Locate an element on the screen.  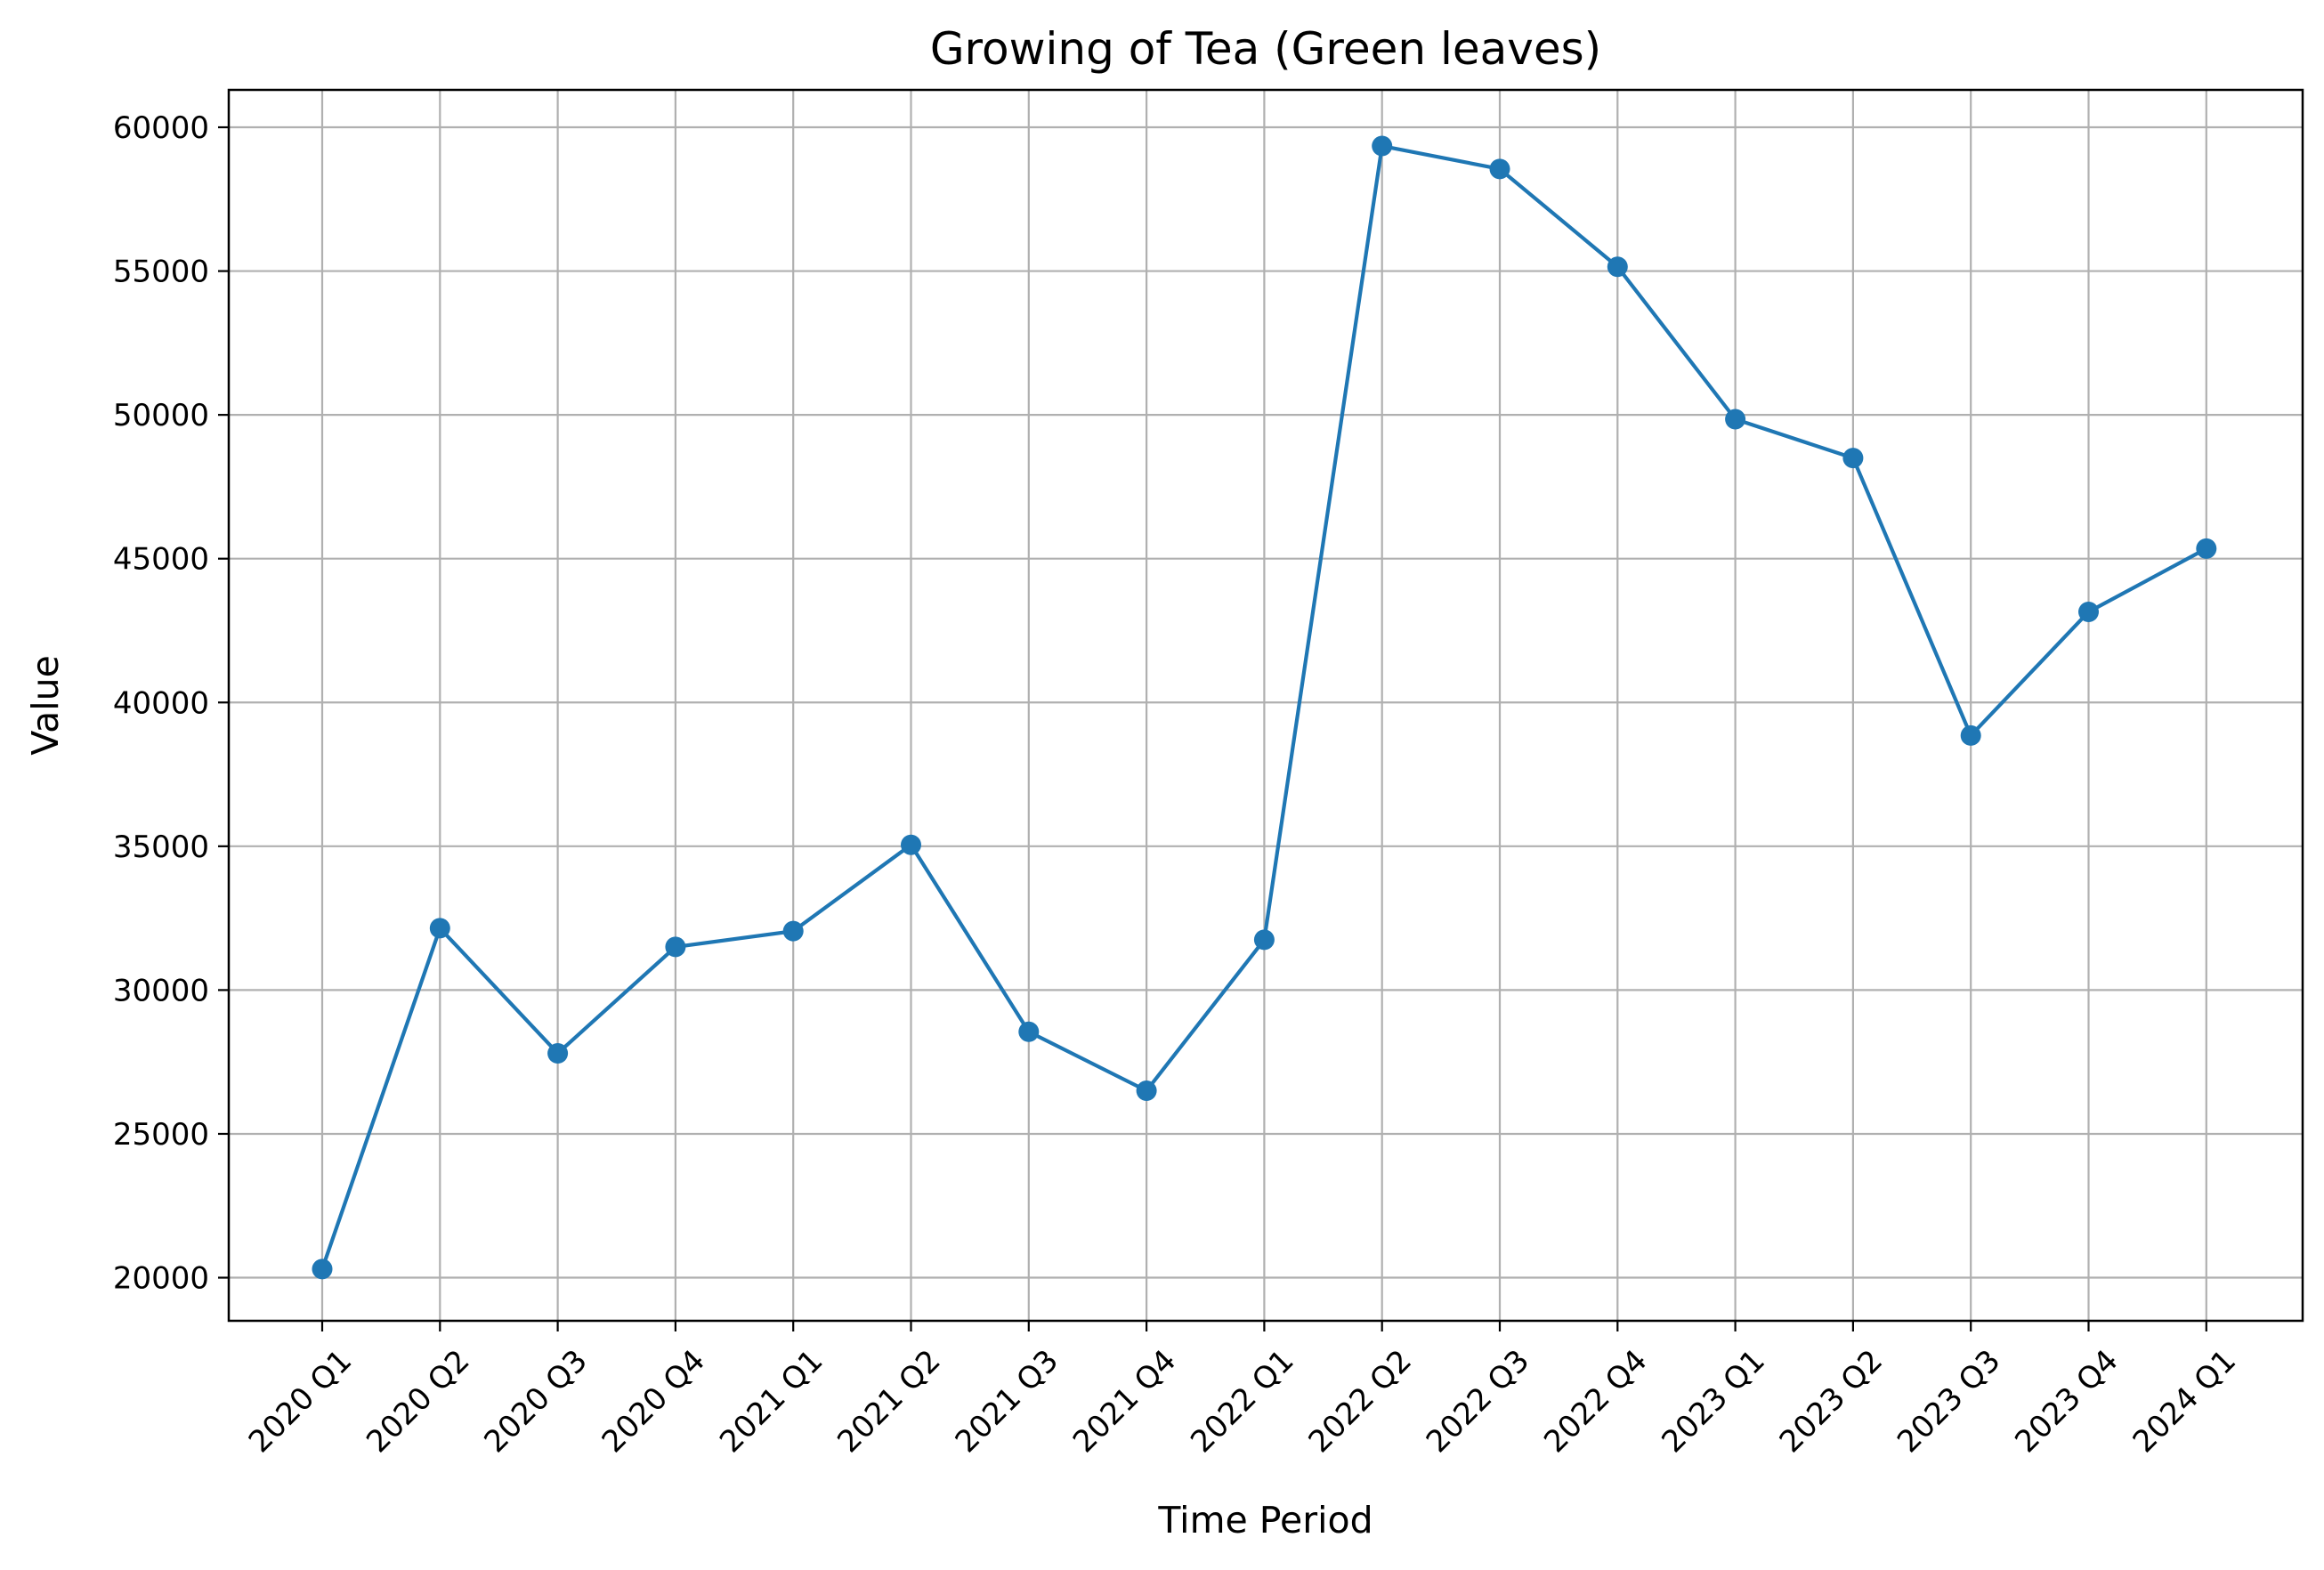
x-tick-label: 2020 Q4 is located at coordinates (654, 1401).